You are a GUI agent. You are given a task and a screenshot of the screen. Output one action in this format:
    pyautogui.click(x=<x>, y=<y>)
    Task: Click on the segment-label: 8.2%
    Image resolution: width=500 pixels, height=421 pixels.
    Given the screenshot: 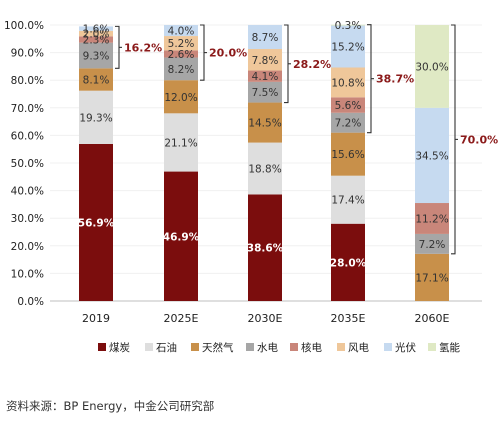 What is the action you would take?
    pyautogui.click(x=181, y=70)
    